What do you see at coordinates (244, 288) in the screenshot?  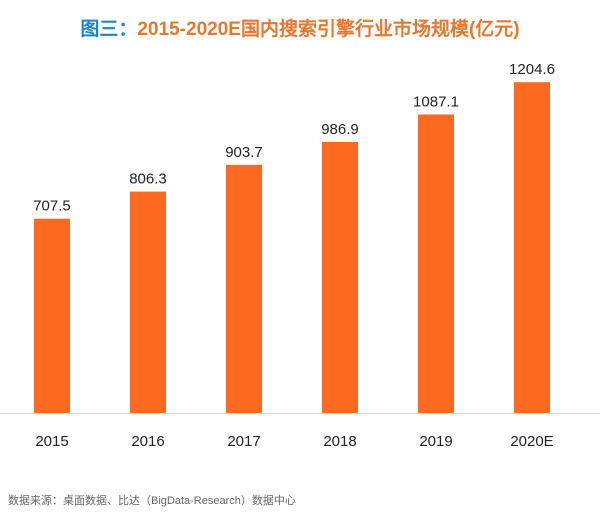 I see `bar-2017` at bounding box center [244, 288].